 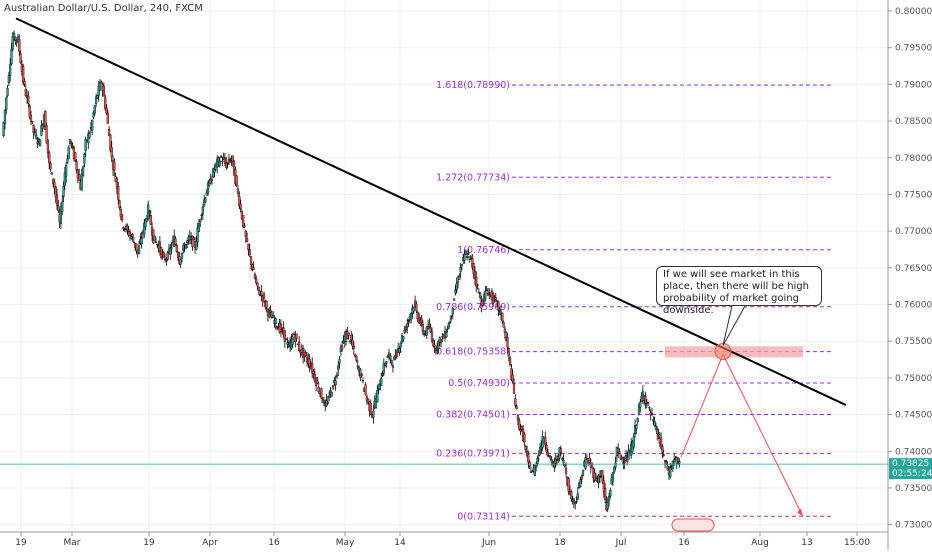 What do you see at coordinates (473, 415) in the screenshot?
I see `fib-level-label: 0.382(0.74501)` at bounding box center [473, 415].